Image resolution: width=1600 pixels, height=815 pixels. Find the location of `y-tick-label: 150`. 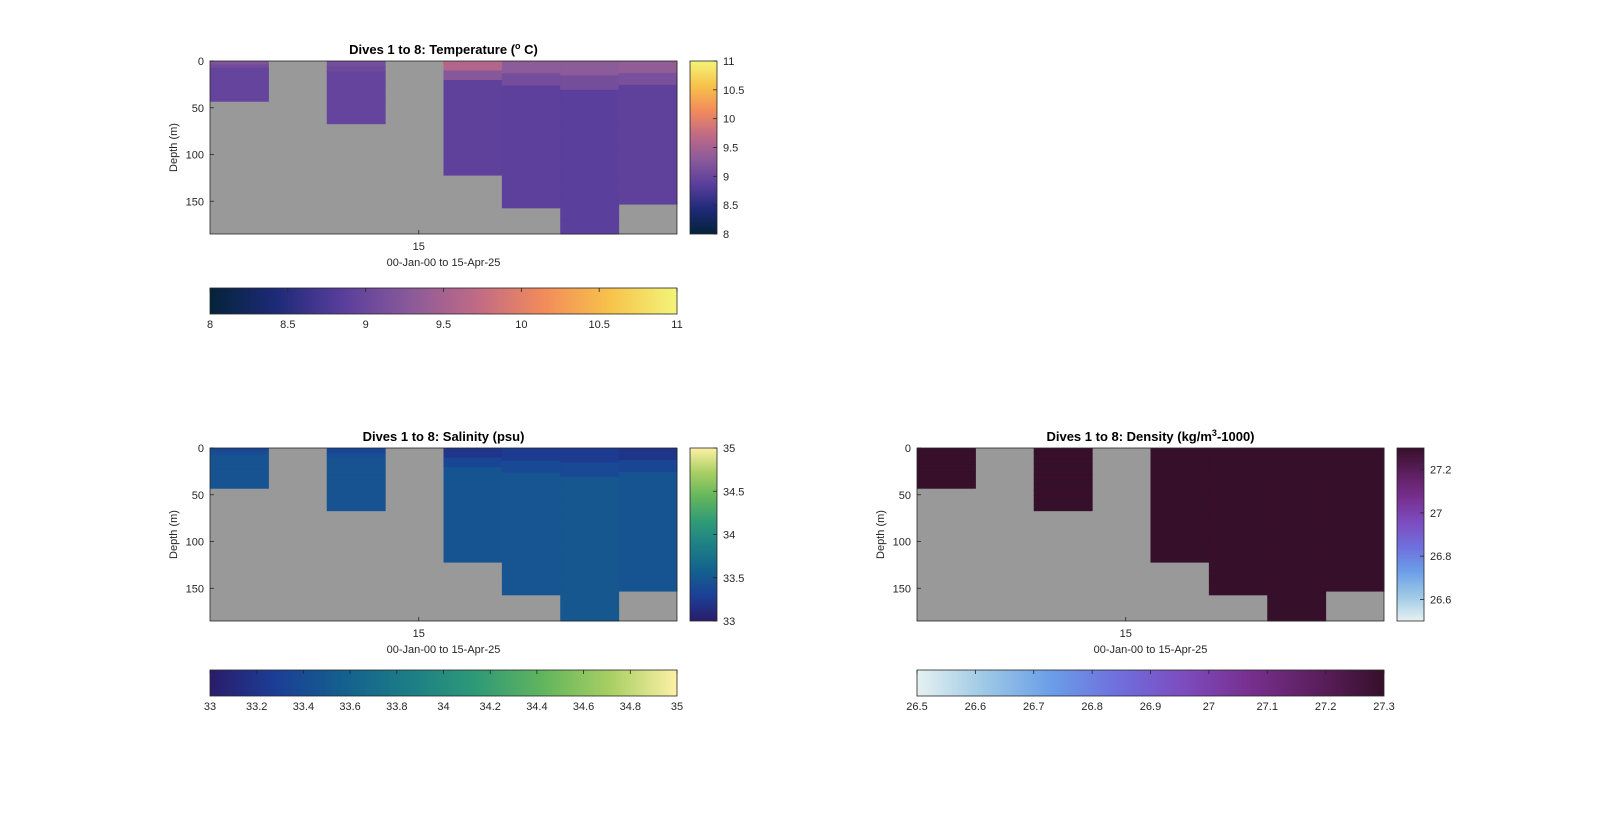

y-tick-label: 150 is located at coordinates (902, 589).